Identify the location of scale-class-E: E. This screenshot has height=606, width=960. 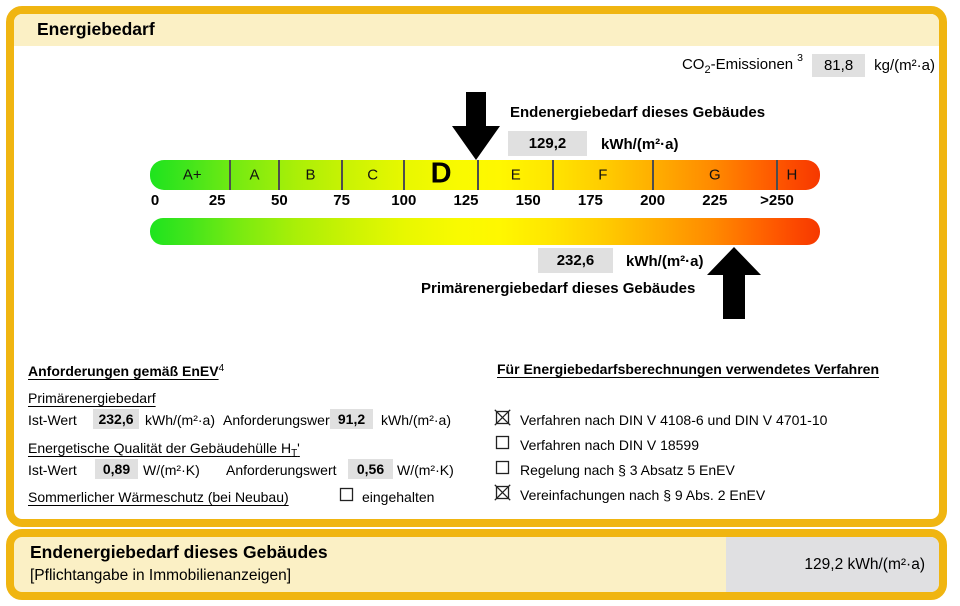
(515, 175).